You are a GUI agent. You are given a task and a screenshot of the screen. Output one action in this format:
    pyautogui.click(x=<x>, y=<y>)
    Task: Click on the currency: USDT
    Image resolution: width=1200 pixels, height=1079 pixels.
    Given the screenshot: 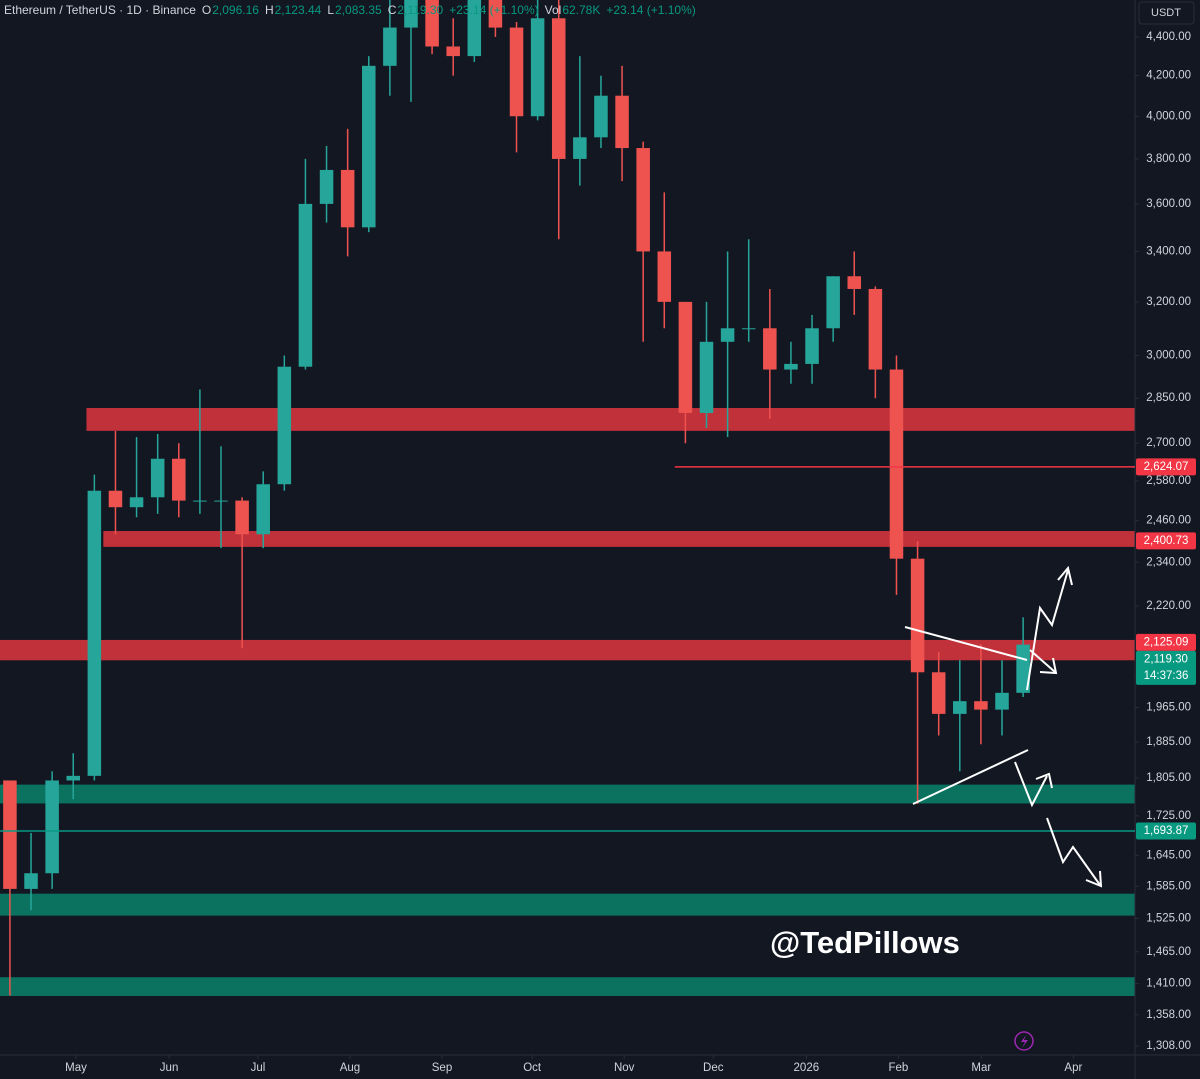 What is the action you would take?
    pyautogui.click(x=1166, y=13)
    